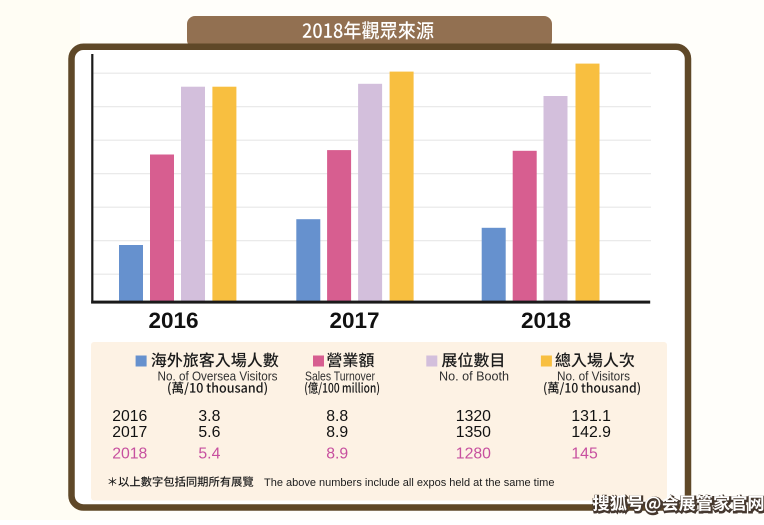  What do you see at coordinates (337, 416) in the screenshot?
I see `svg-text: 8.8` at bounding box center [337, 416].